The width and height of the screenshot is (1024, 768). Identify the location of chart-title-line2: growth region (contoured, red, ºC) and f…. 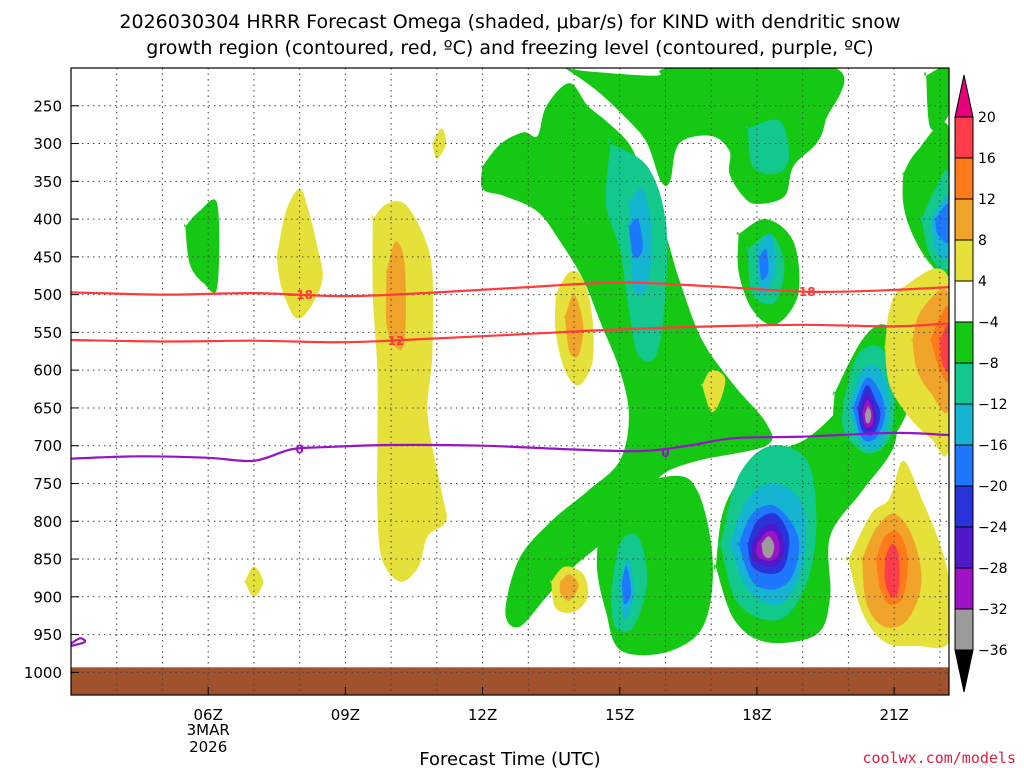
(509, 48).